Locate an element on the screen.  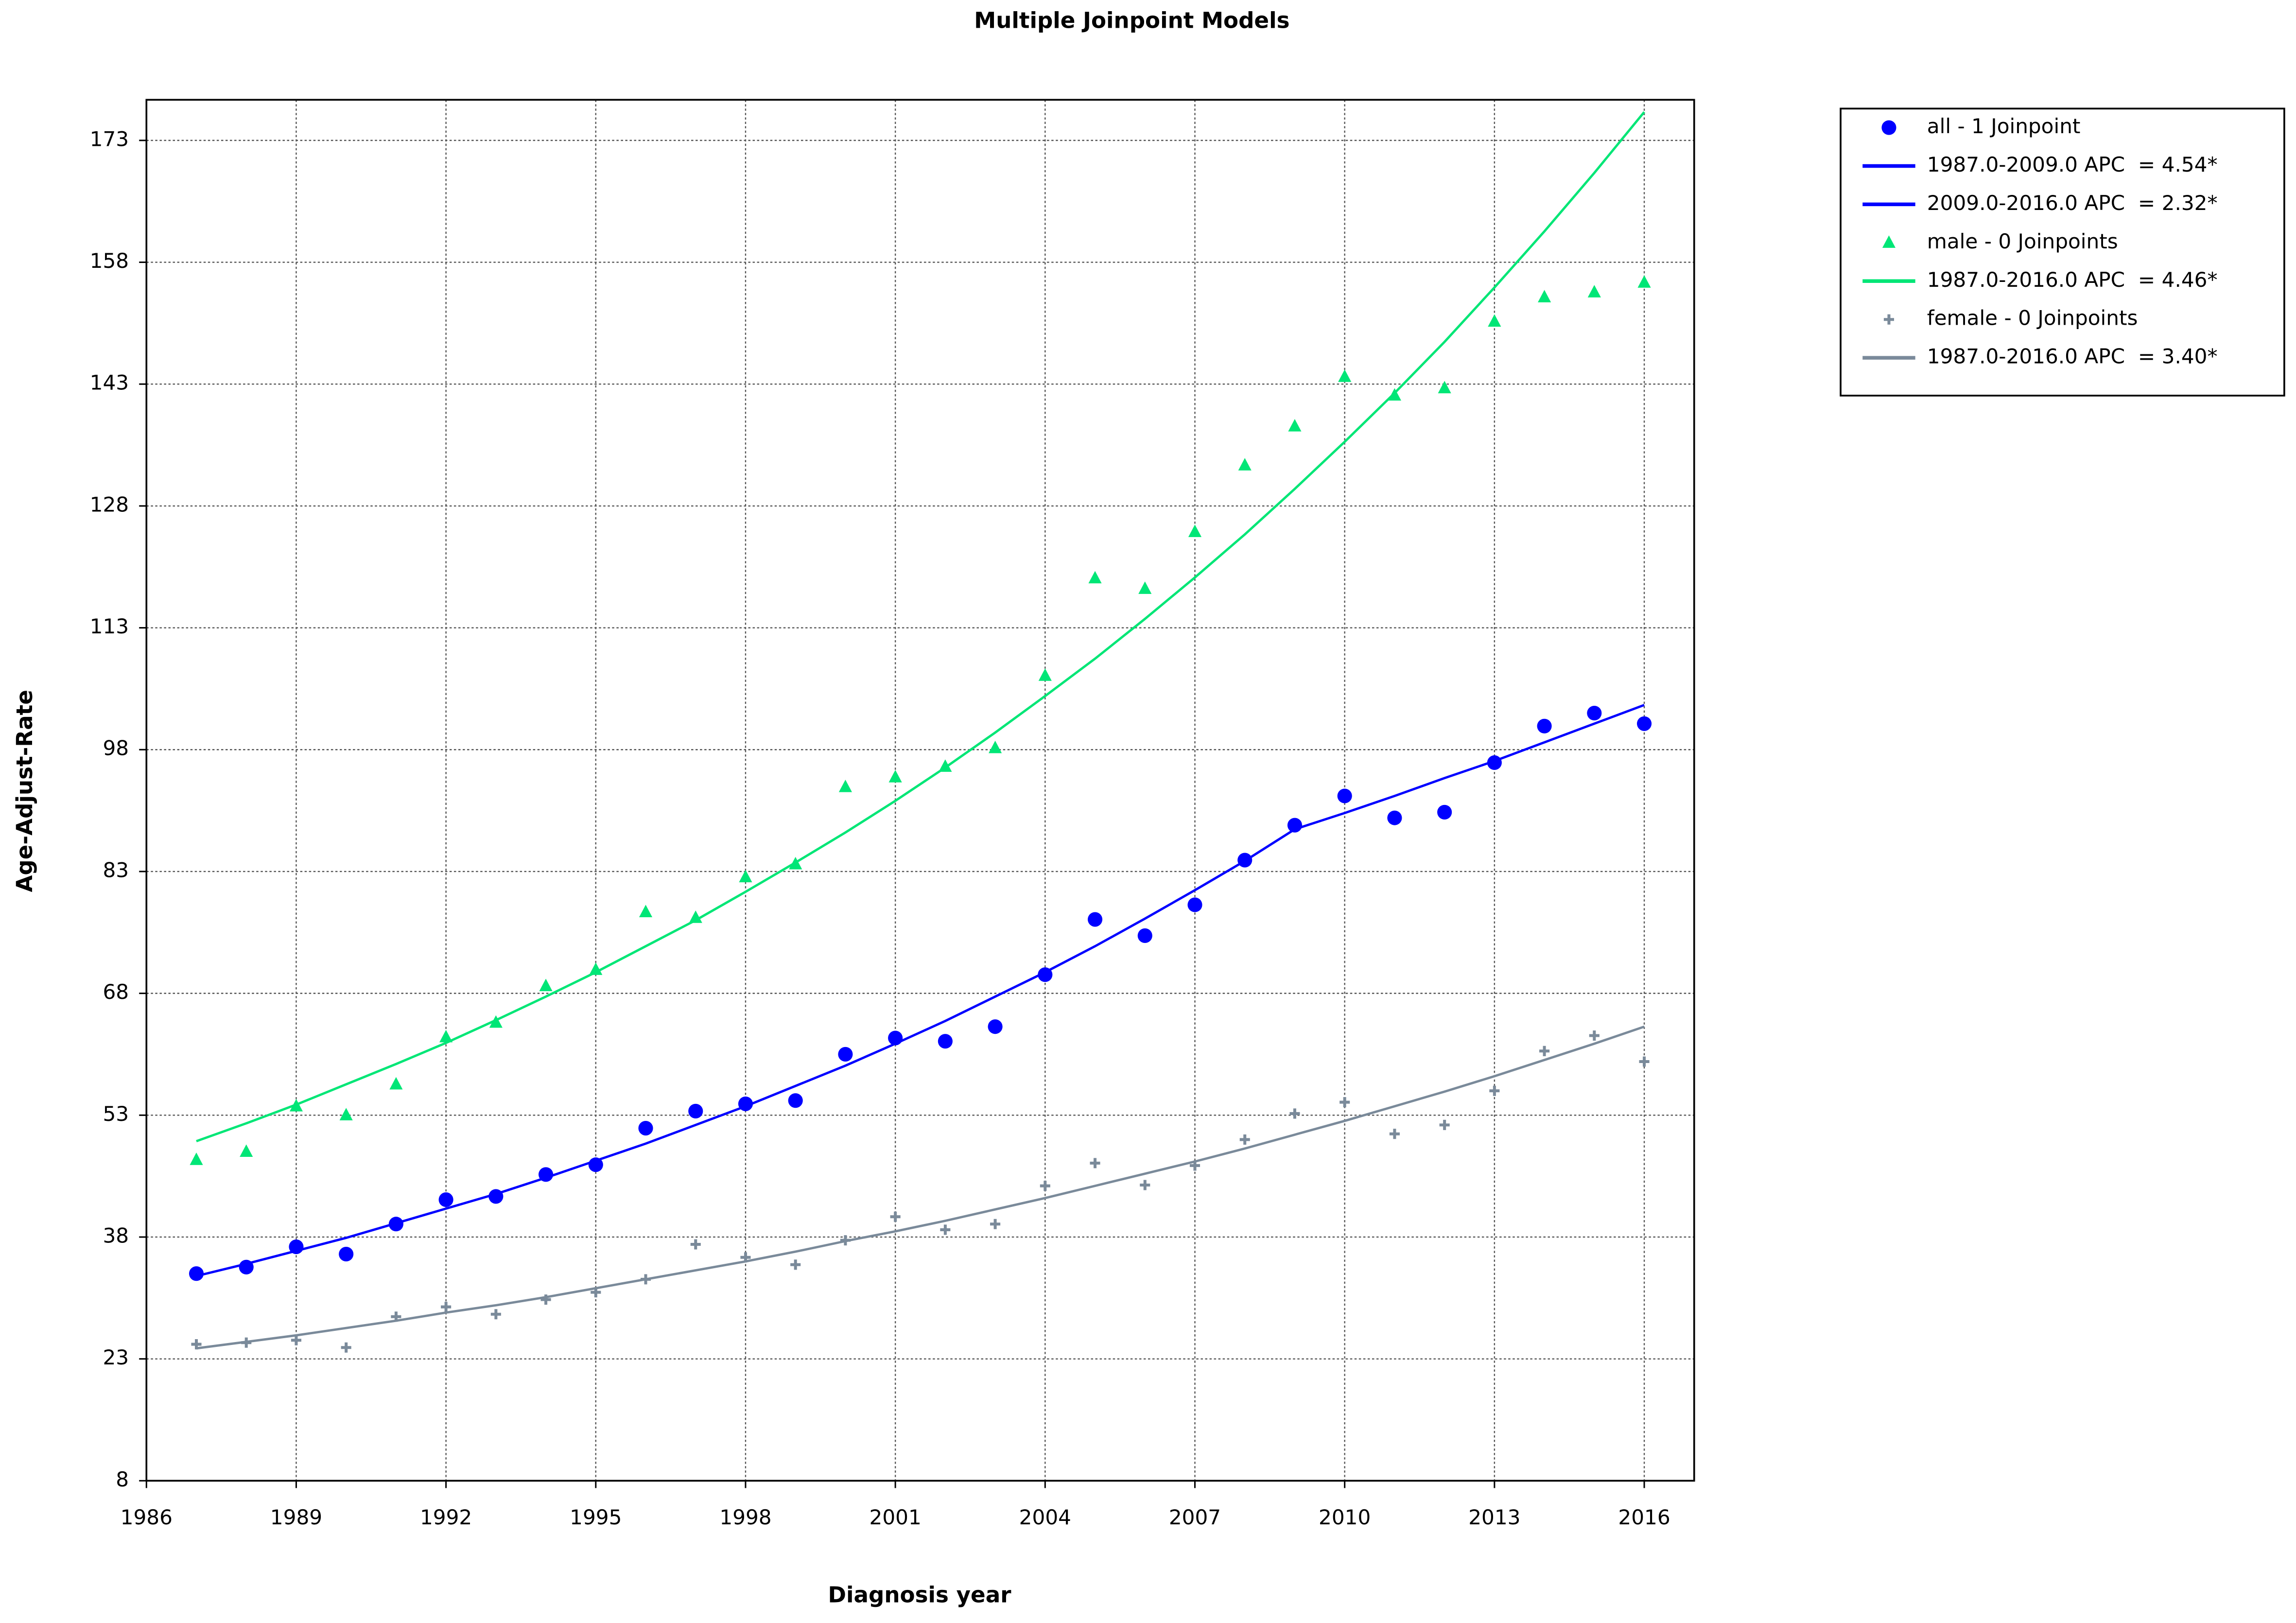
y-tick-label: 38 is located at coordinates (116, 1235).